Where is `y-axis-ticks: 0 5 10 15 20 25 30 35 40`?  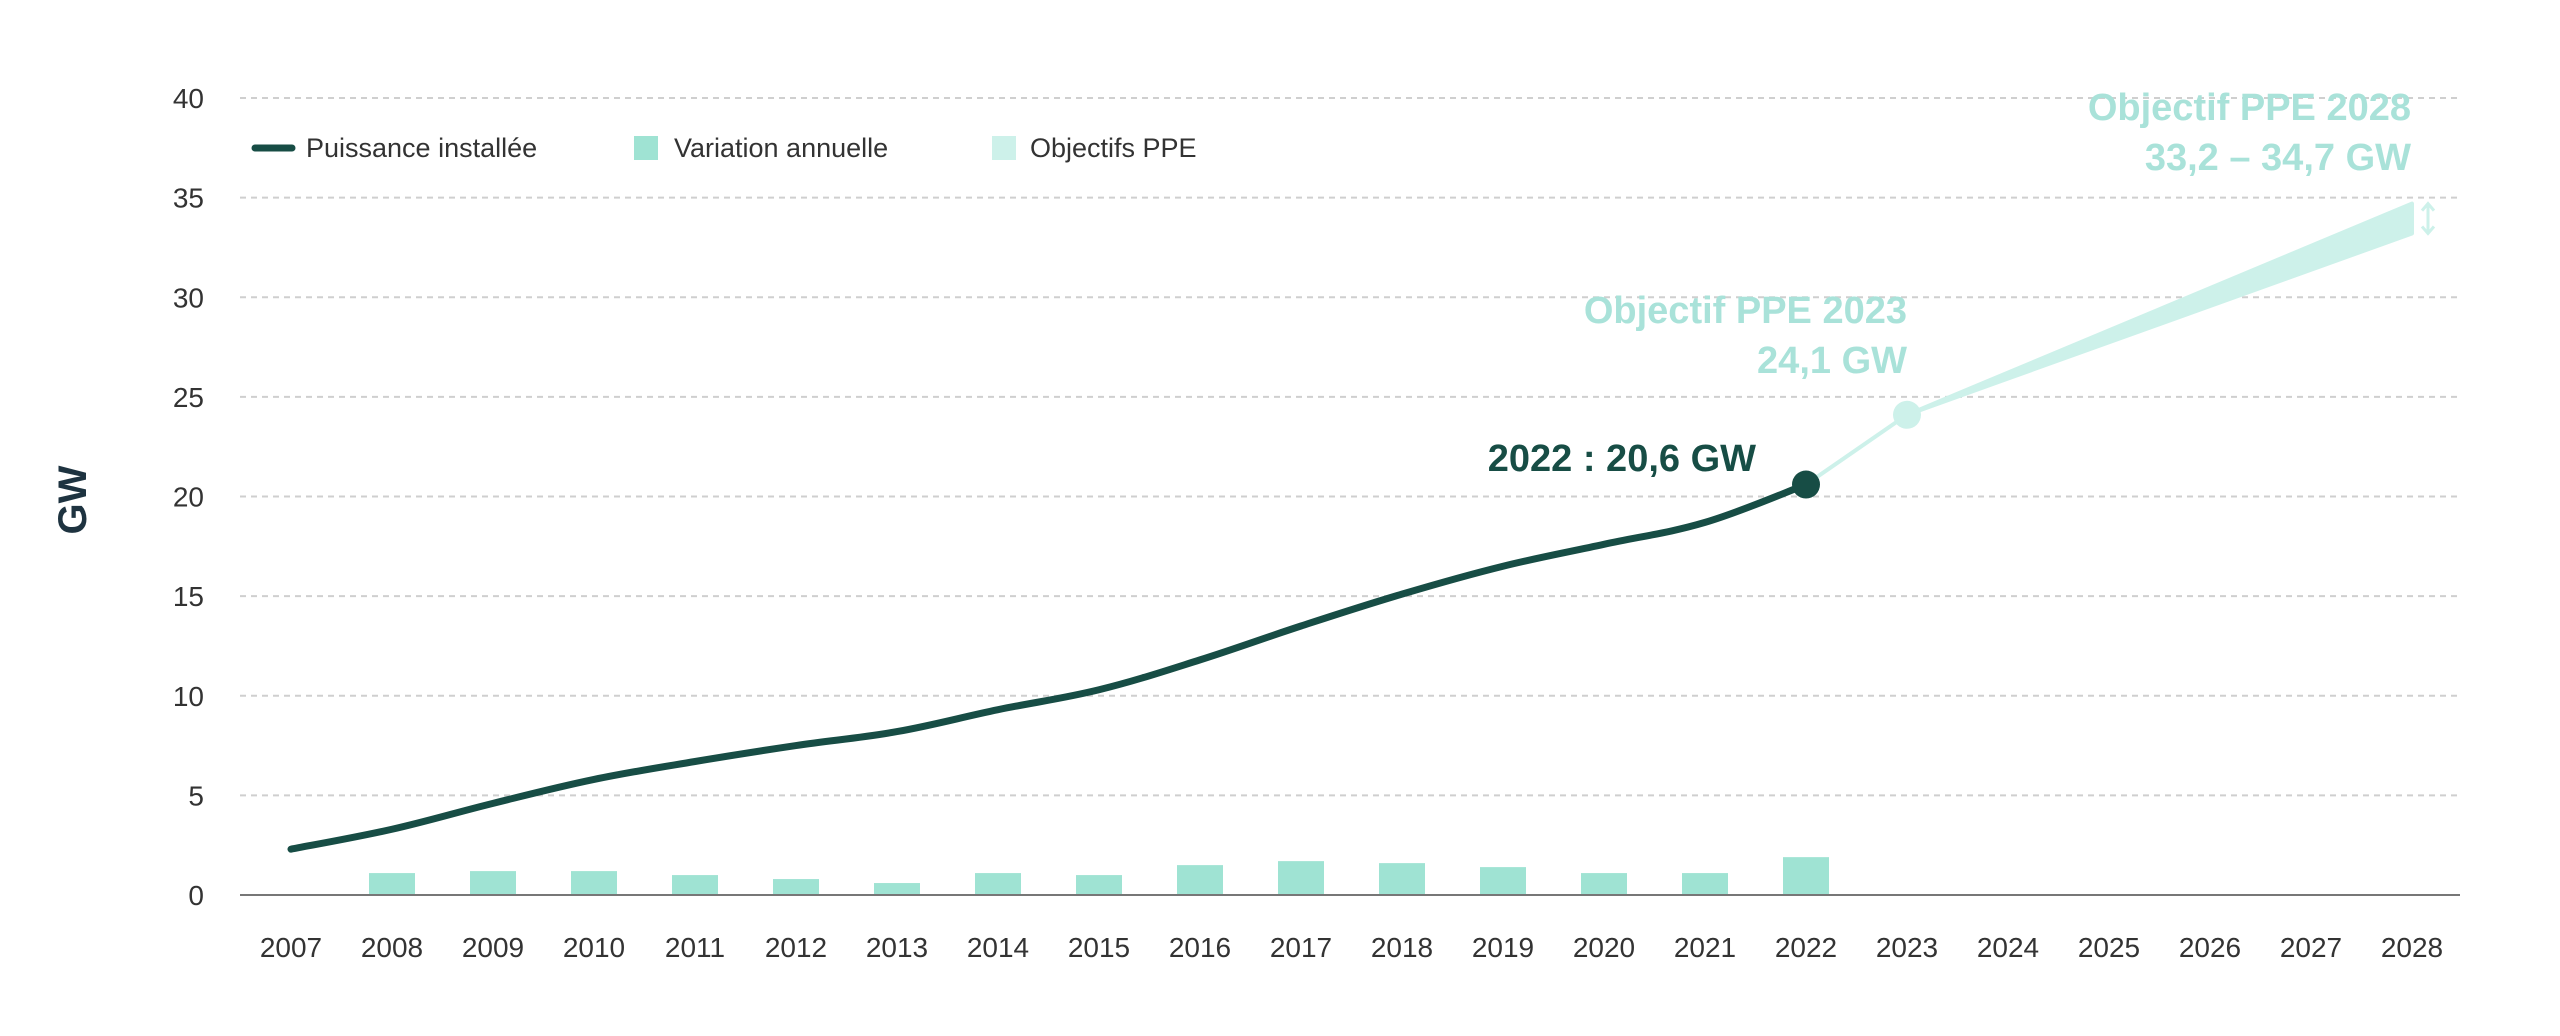 y-axis-ticks: 0 5 10 15 20 25 30 35 40 is located at coordinates (188, 497).